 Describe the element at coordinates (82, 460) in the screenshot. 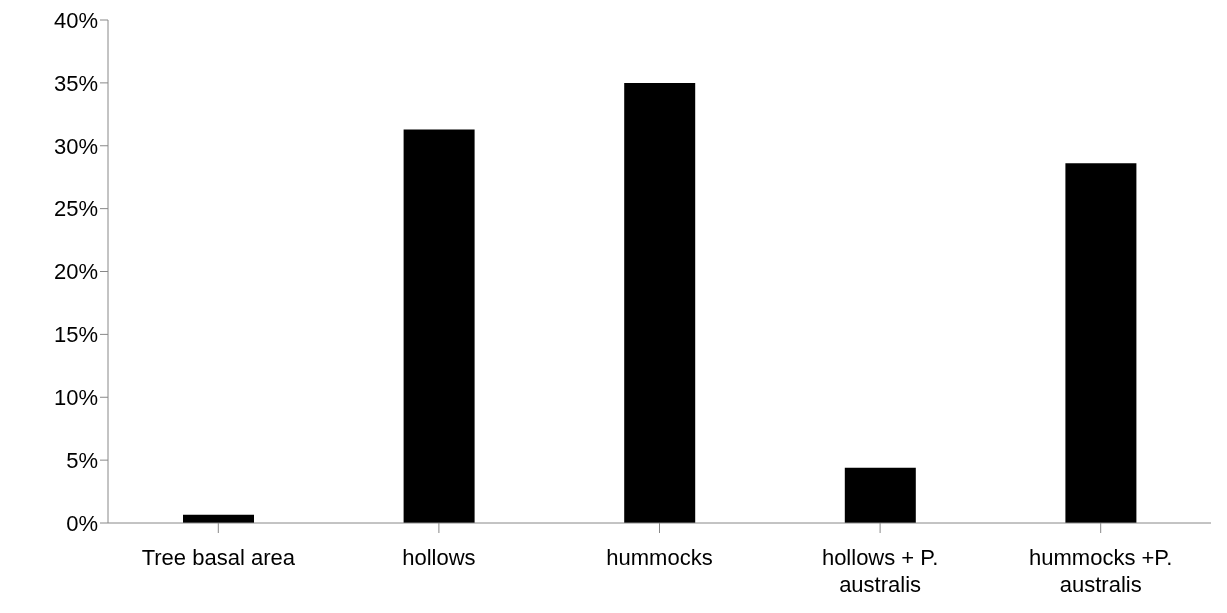

I see `y-tick-label: 5%` at that location.